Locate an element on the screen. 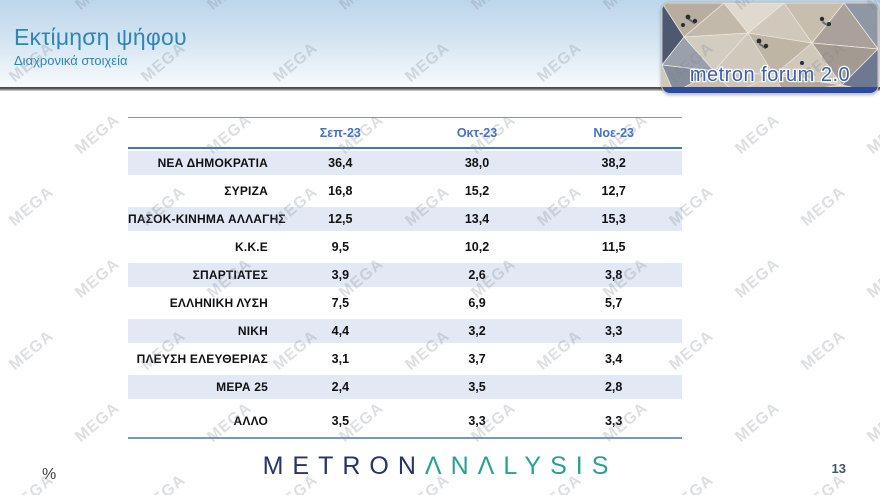 The image size is (880, 495). party-label: ΝΕΑ ΔΗΜΟΚΡΑΤΙΑ is located at coordinates (212, 163).